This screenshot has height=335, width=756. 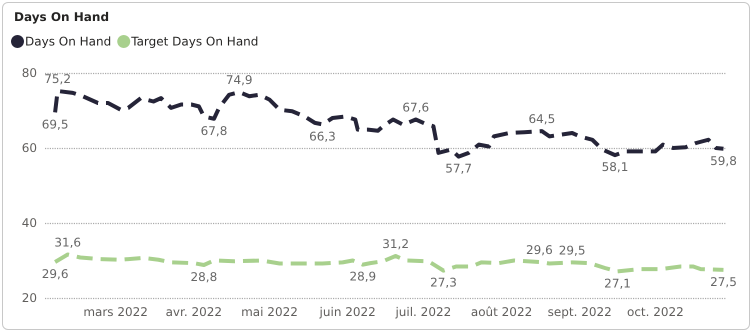 What do you see at coordinates (214, 131) in the screenshot?
I see `data-label: 67,8` at bounding box center [214, 131].